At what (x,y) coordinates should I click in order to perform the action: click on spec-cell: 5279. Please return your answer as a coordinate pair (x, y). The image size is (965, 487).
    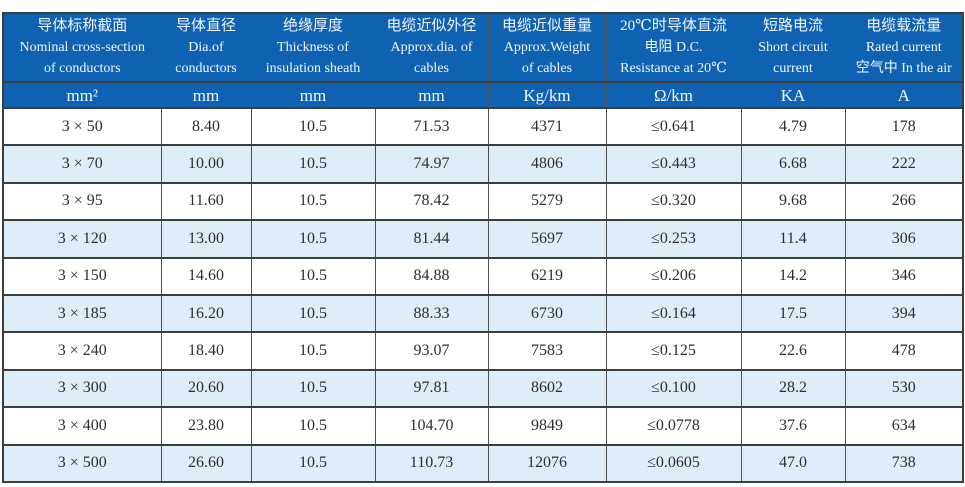
    Looking at the image, I should click on (547, 201).